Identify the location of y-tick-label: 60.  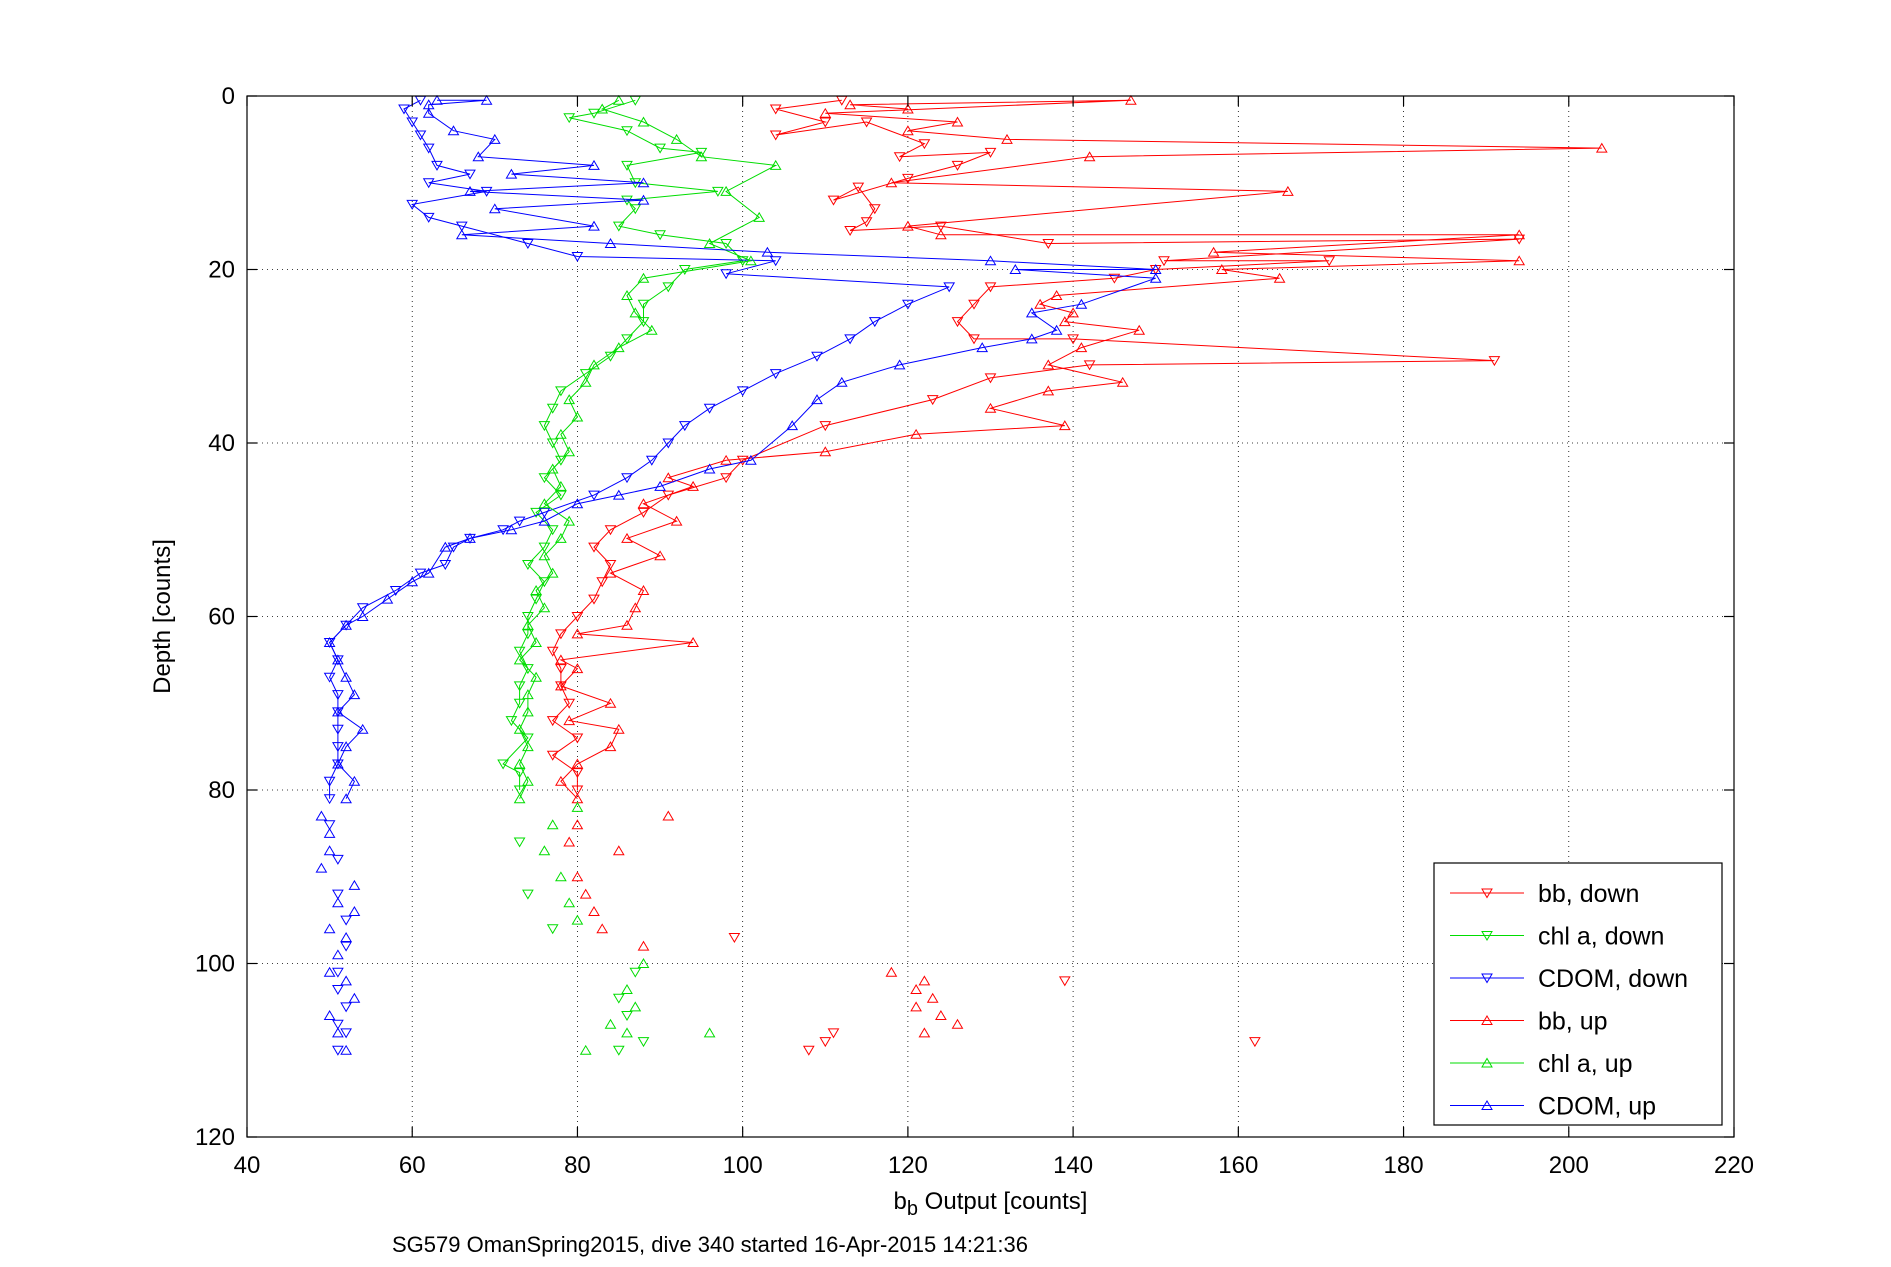
(221, 617).